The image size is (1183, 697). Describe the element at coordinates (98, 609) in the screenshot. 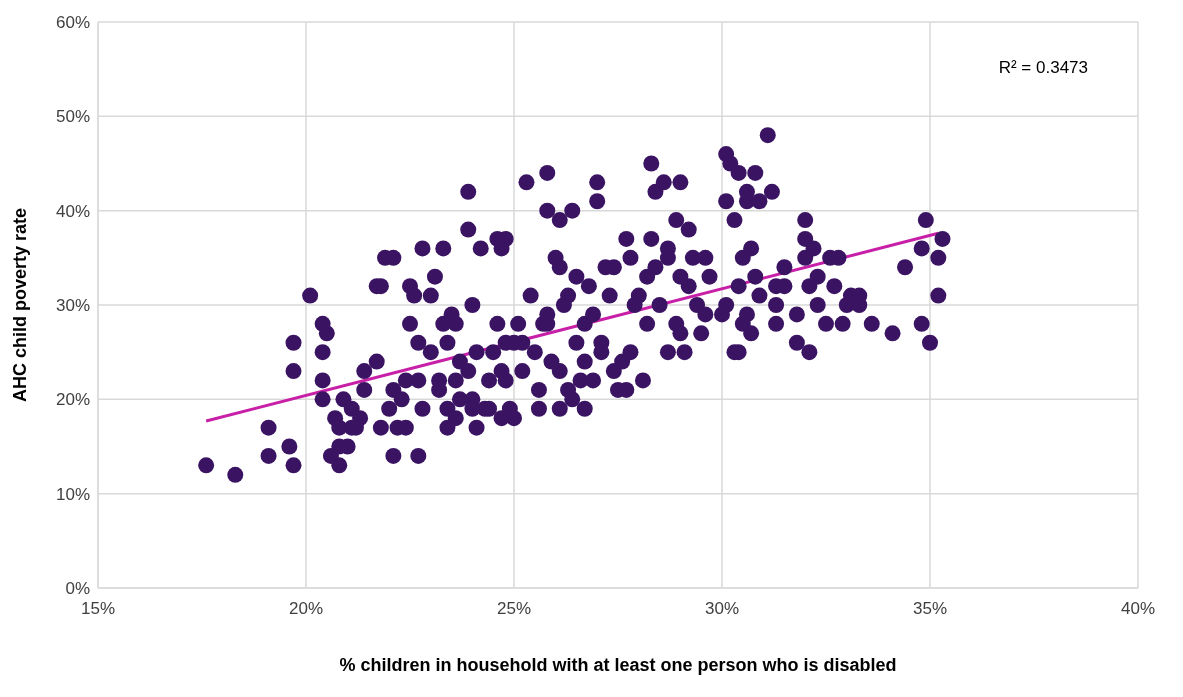

I see `x-tick-label: 15%` at that location.